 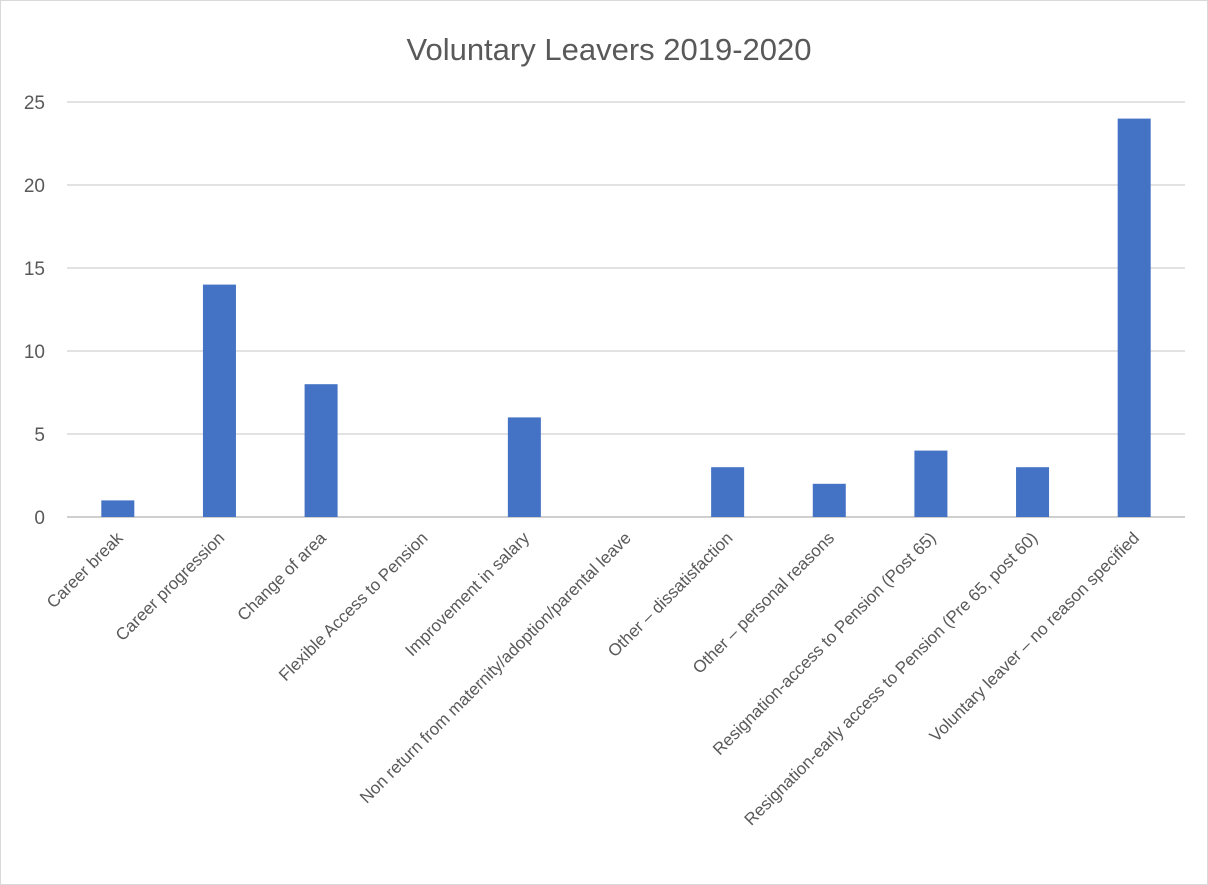 What do you see at coordinates (608, 49) in the screenshot?
I see `chart-title: Voluntary Leavers 2019-2020` at bounding box center [608, 49].